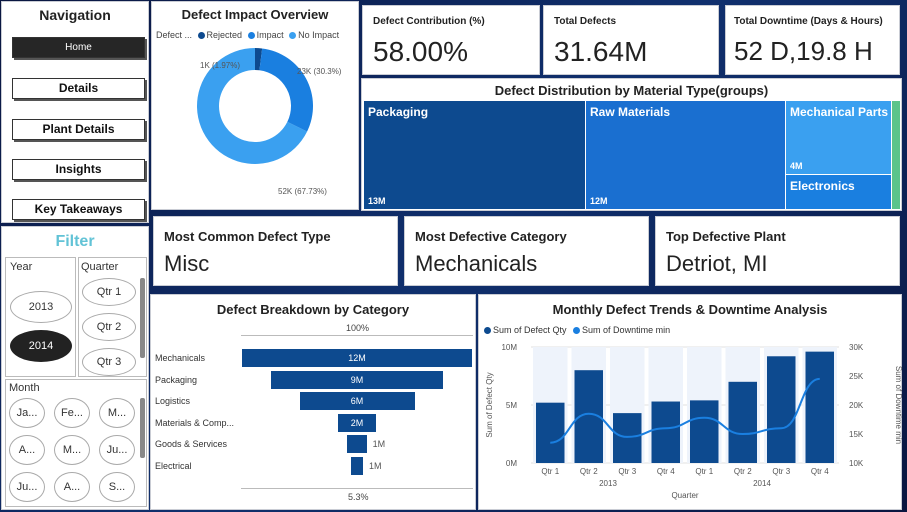  I want to click on quarter-1-option: Qtr 1, so click(109, 292).